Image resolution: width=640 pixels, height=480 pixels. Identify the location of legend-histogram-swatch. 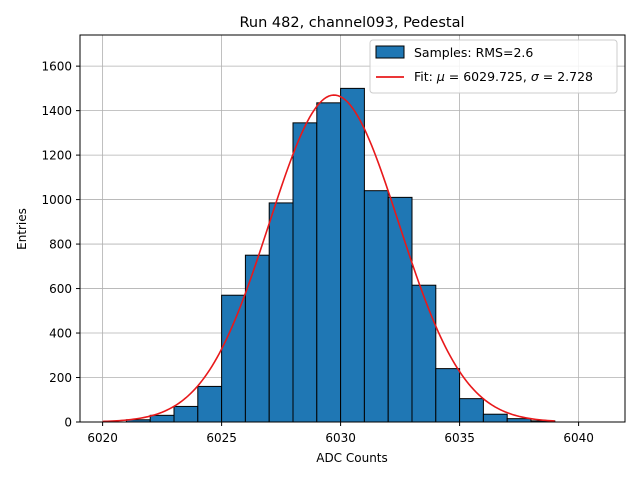
(390, 52).